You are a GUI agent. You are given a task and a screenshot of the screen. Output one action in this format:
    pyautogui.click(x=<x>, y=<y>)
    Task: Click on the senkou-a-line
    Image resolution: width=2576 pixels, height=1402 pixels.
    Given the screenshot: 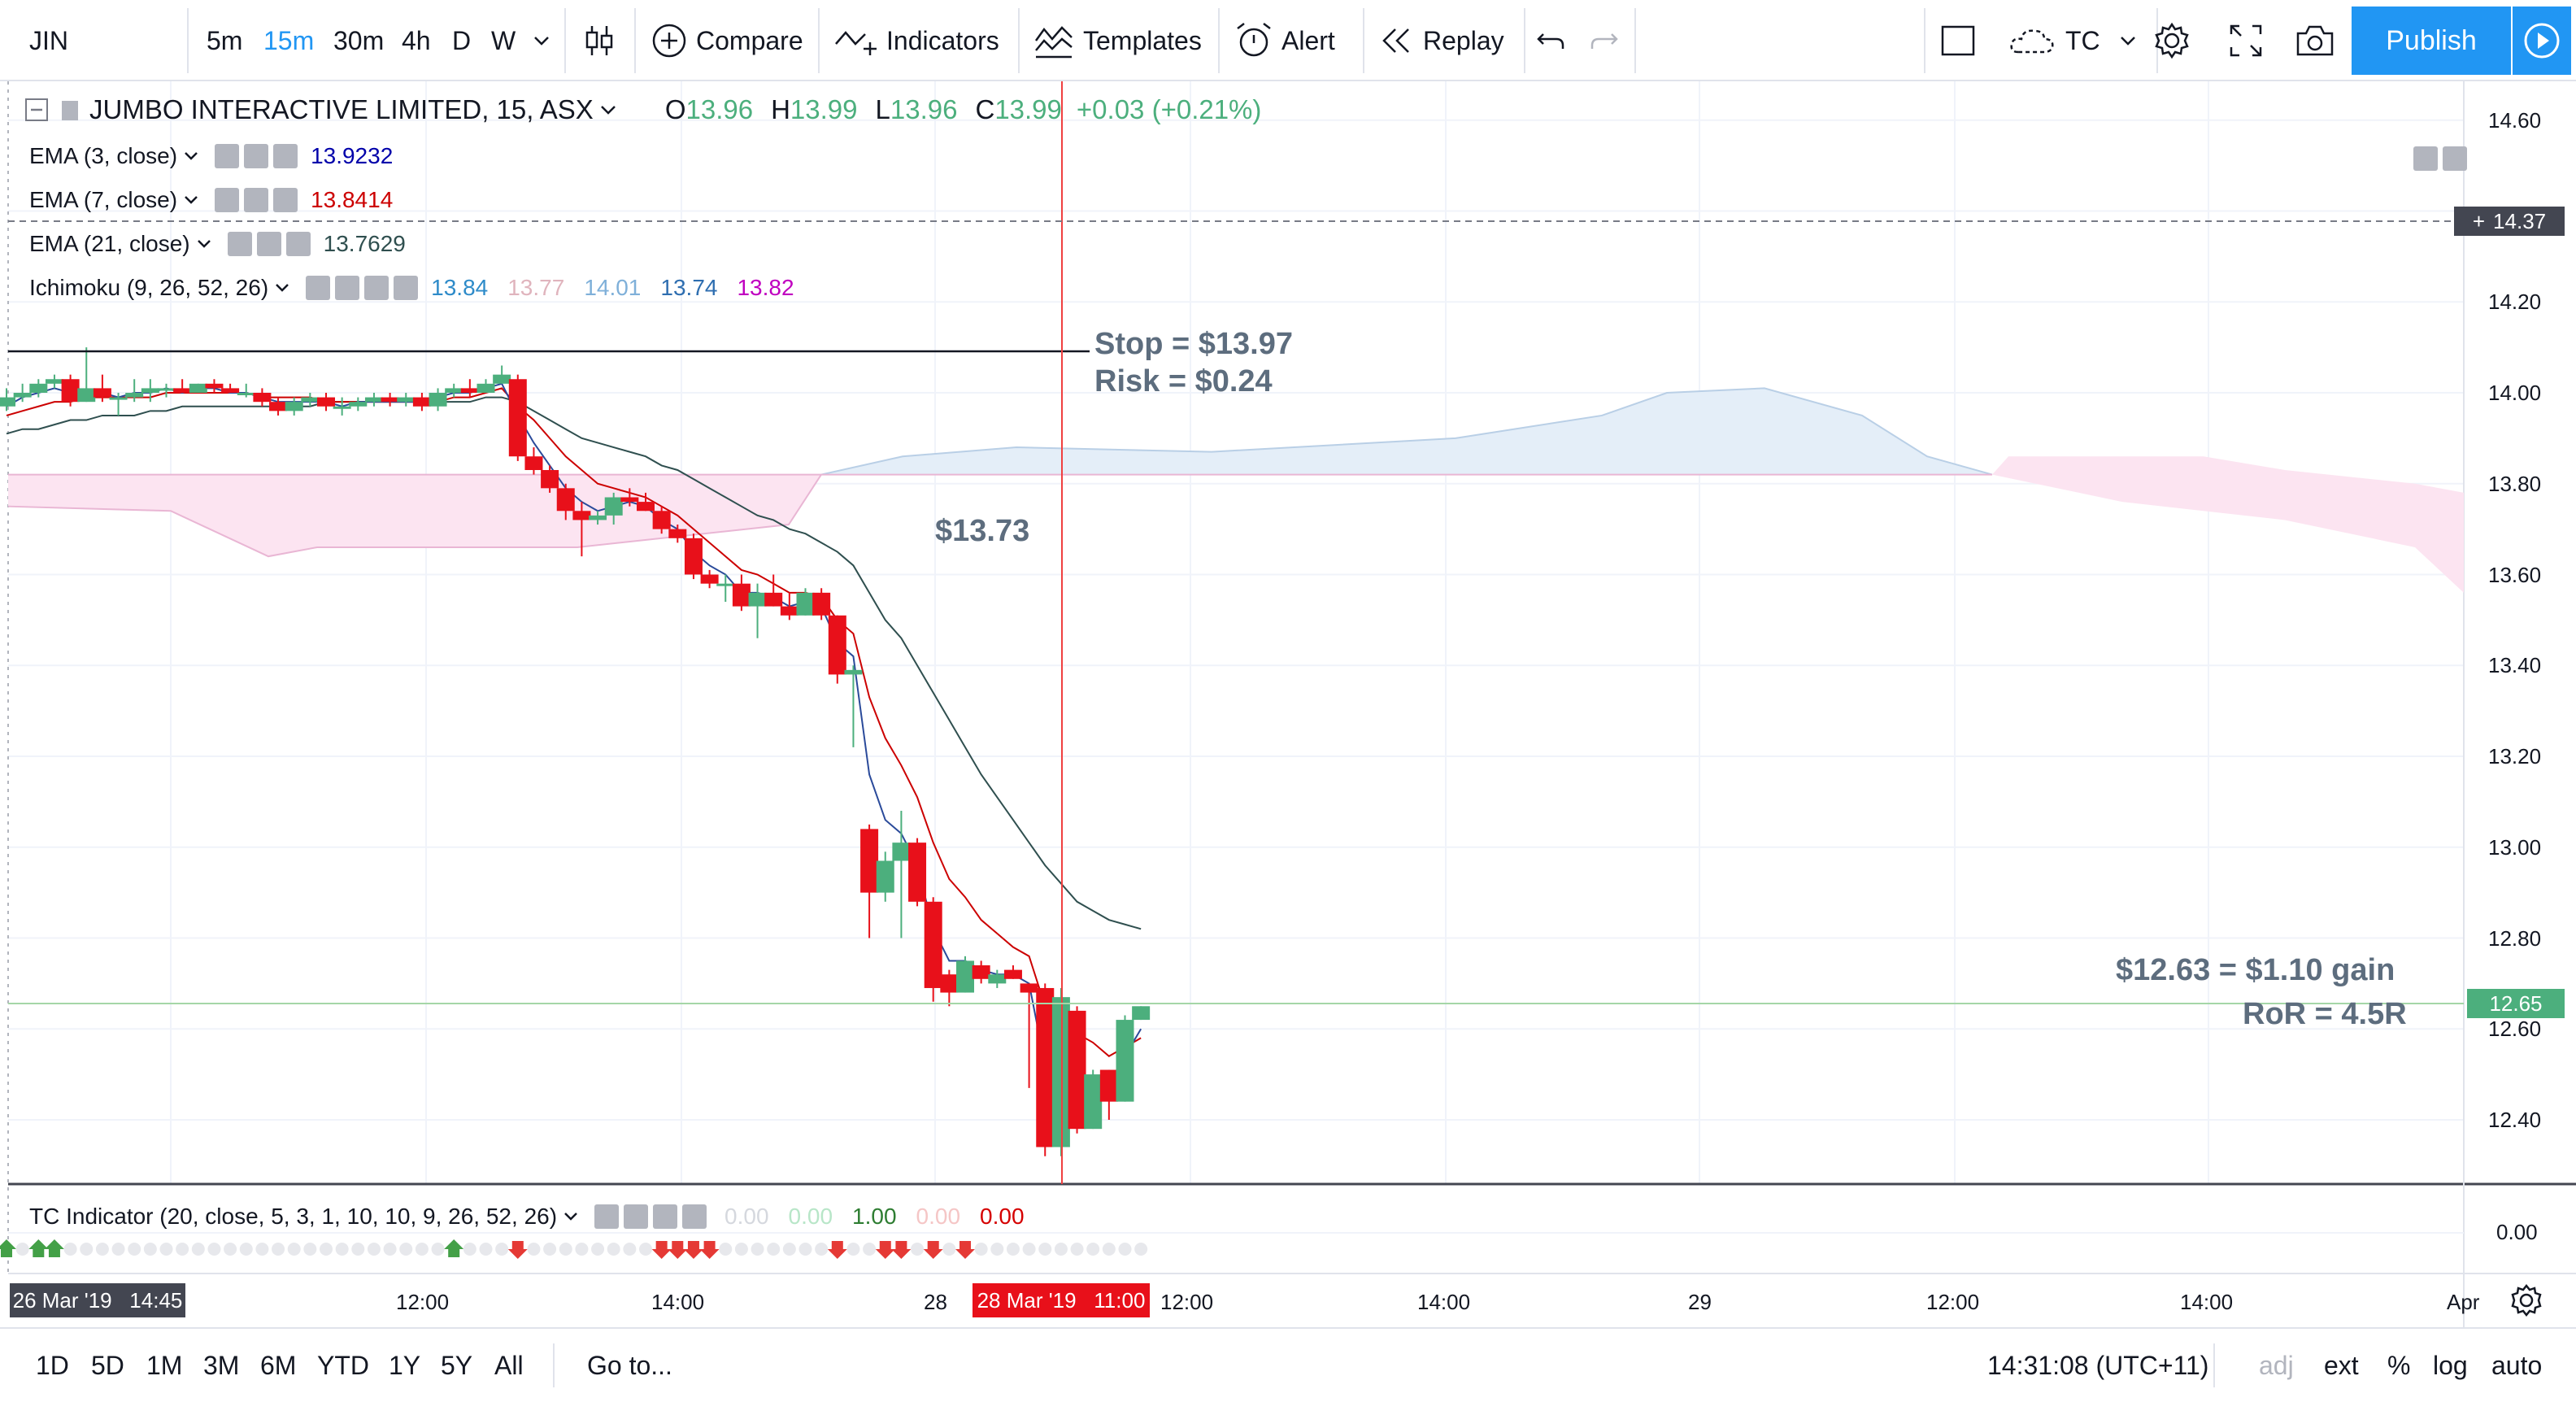 What is the action you would take?
    pyautogui.click(x=1407, y=432)
    